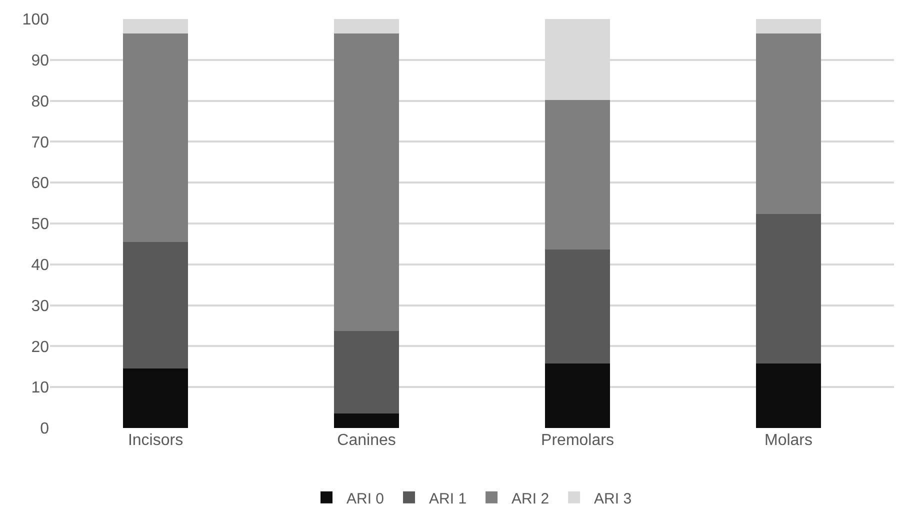 This screenshot has height=526, width=909. Describe the element at coordinates (366, 440) in the screenshot. I see `x-tick-label: Canines` at that location.